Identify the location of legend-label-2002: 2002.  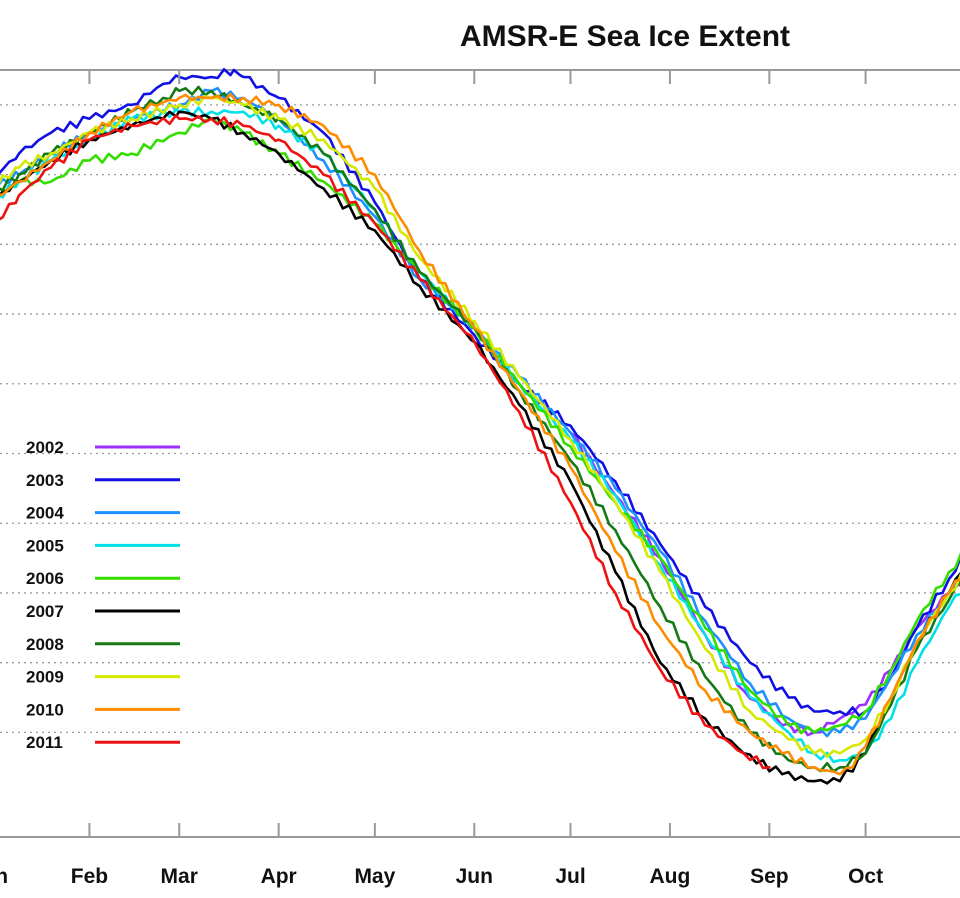
(45, 447).